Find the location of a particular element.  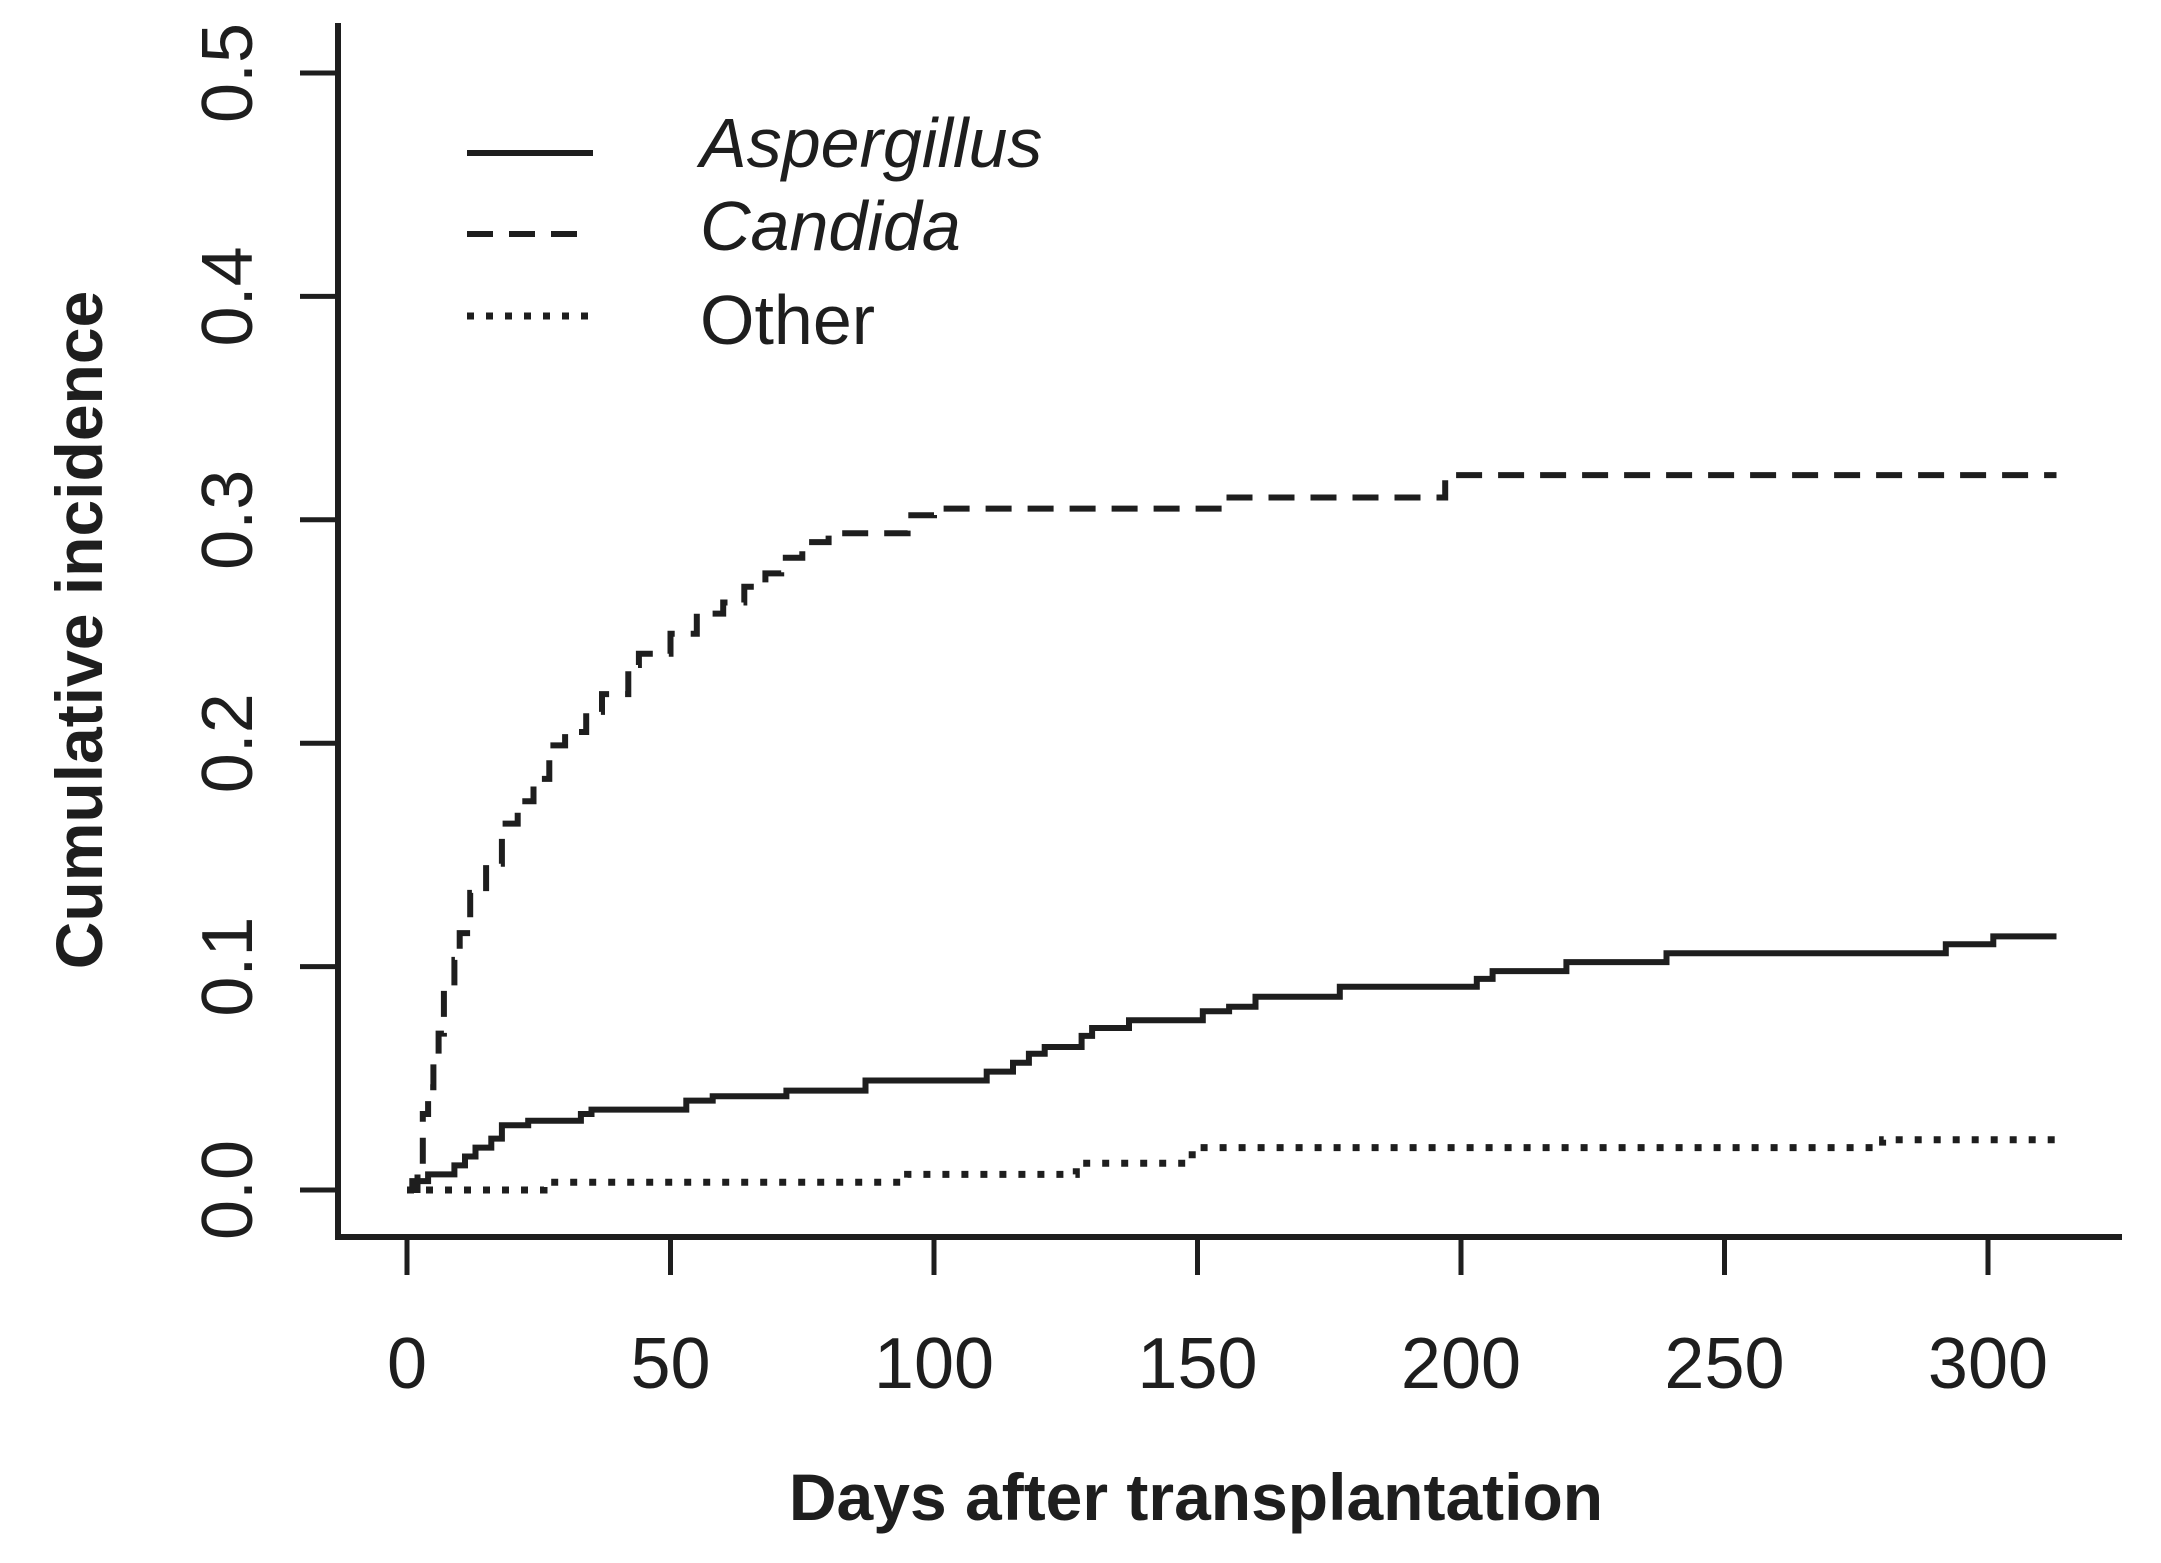

y-tick-label: 0.1 is located at coordinates (228, 967).